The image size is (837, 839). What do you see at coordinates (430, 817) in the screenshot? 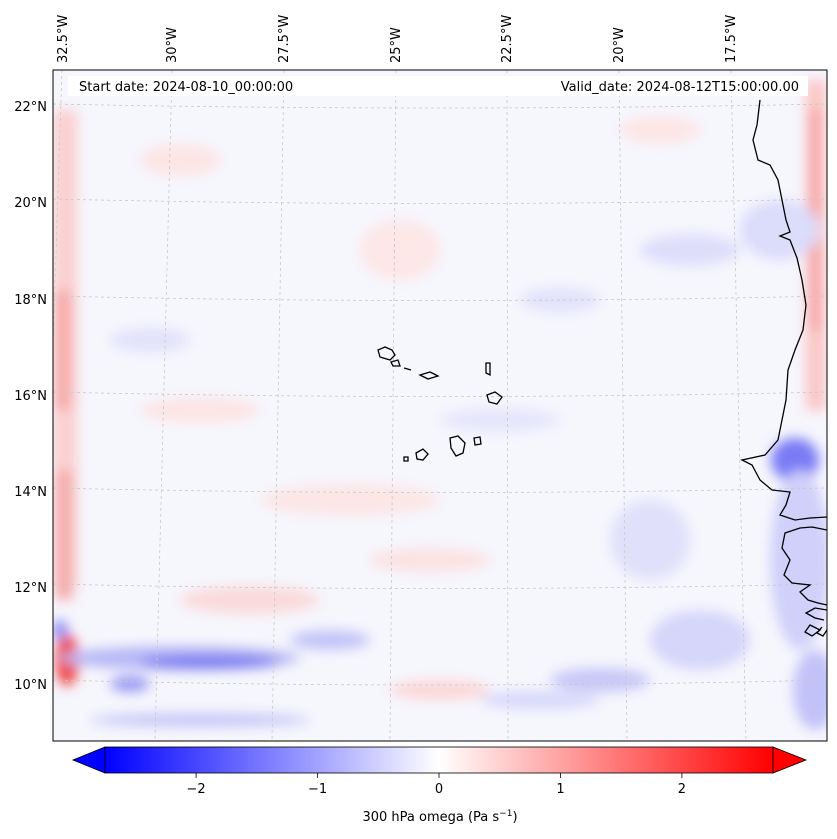
I see `colorbar-label-prefix: 300 hPa omega (Pa s` at bounding box center [430, 817].